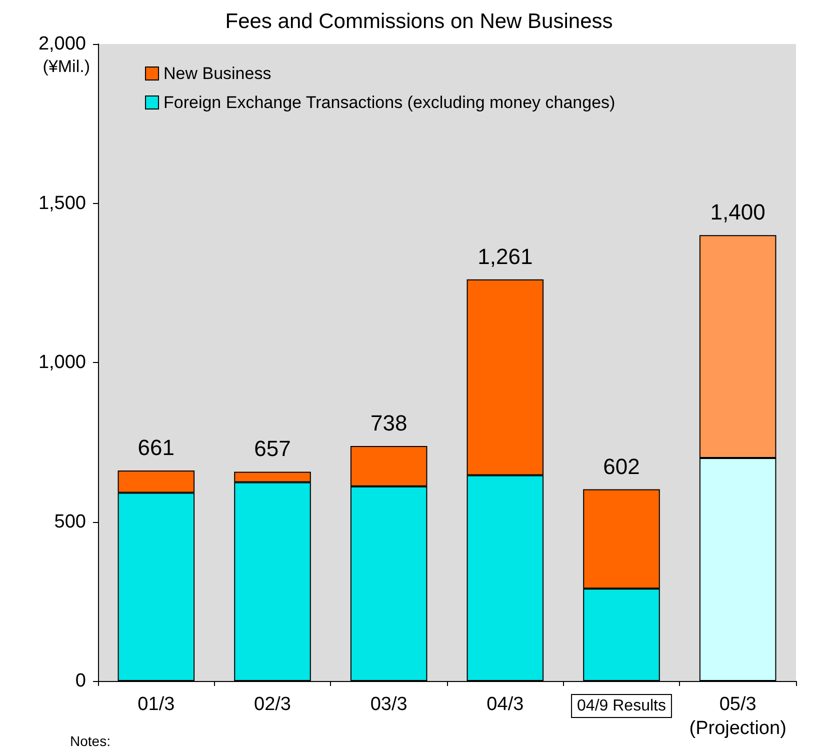 This screenshot has height=753, width=838. Describe the element at coordinates (62, 203) in the screenshot. I see `y-tick-label: 1,500` at that location.